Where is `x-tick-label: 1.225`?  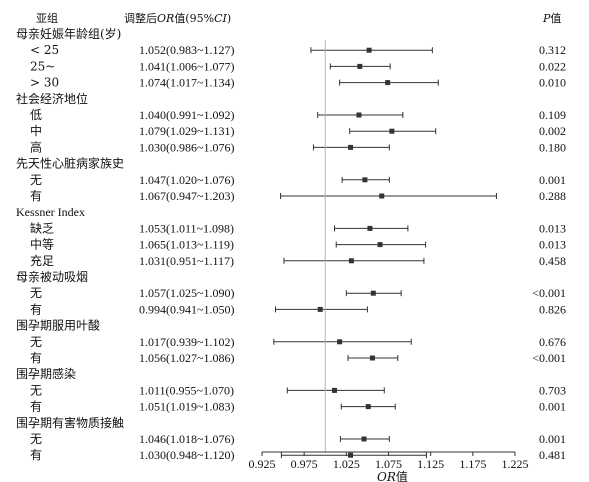 x-tick-label: 1.225 is located at coordinates (515, 464).